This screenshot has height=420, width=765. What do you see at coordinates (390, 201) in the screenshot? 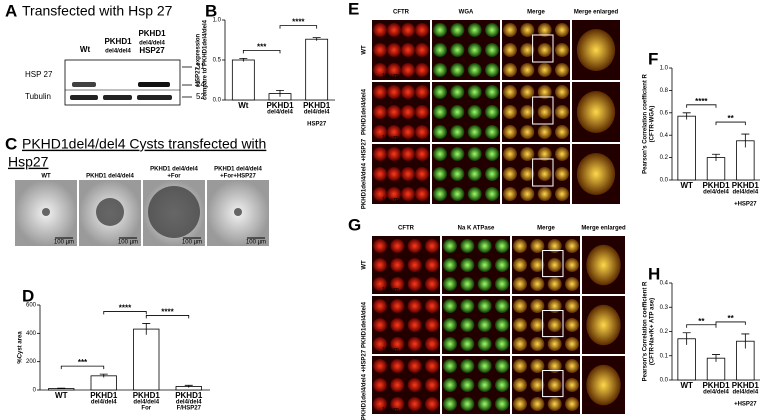
I see `label: 10 µm` at bounding box center [390, 201].